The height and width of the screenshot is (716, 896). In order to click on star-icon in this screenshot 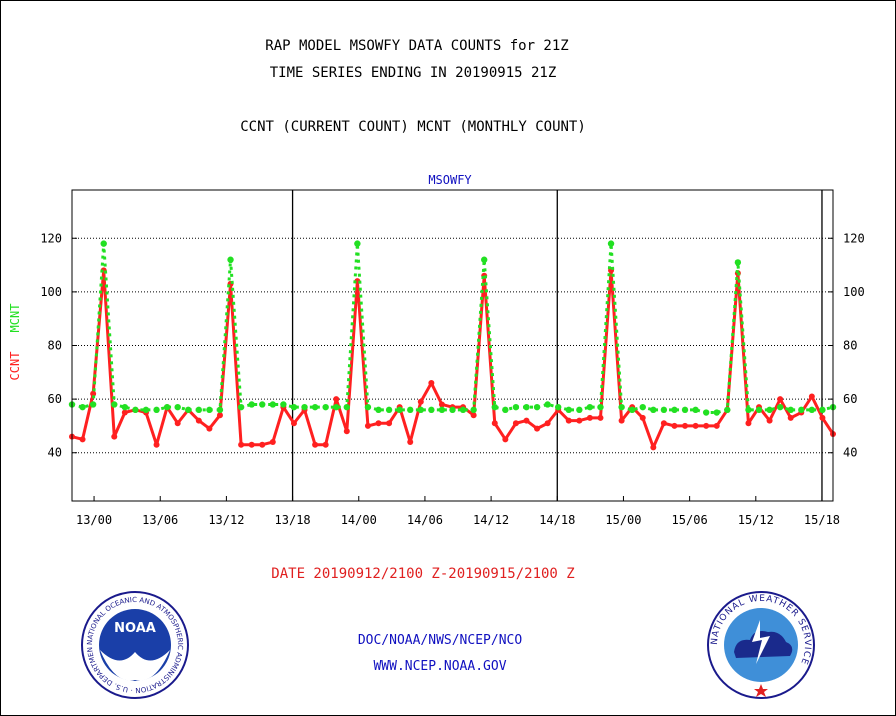, I will do `click(761, 690)`.